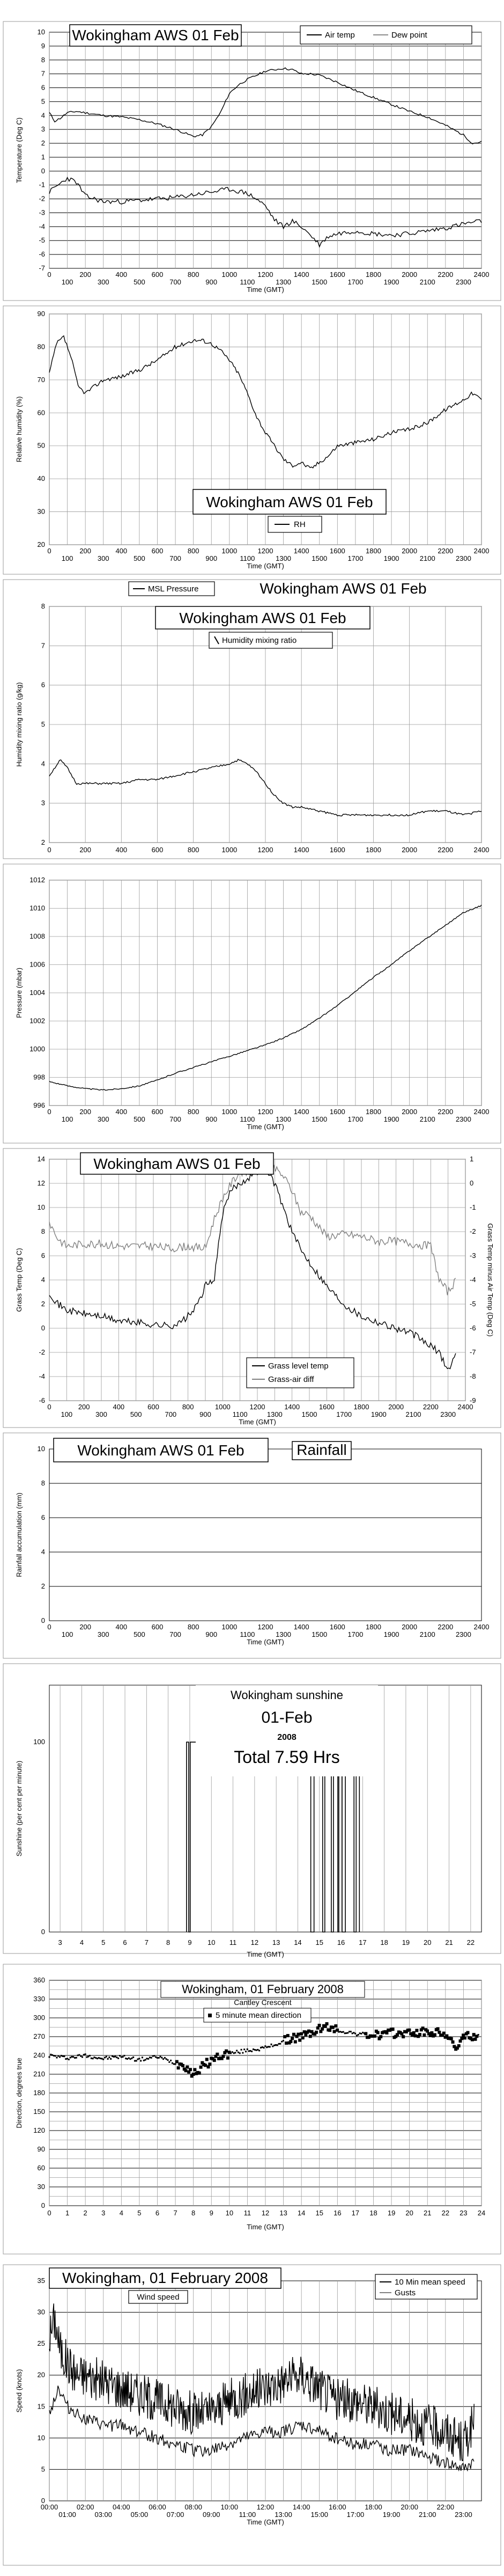  Describe the element at coordinates (265, 274) in the screenshot. I see `temp-xtick-top-6: 1200` at that location.